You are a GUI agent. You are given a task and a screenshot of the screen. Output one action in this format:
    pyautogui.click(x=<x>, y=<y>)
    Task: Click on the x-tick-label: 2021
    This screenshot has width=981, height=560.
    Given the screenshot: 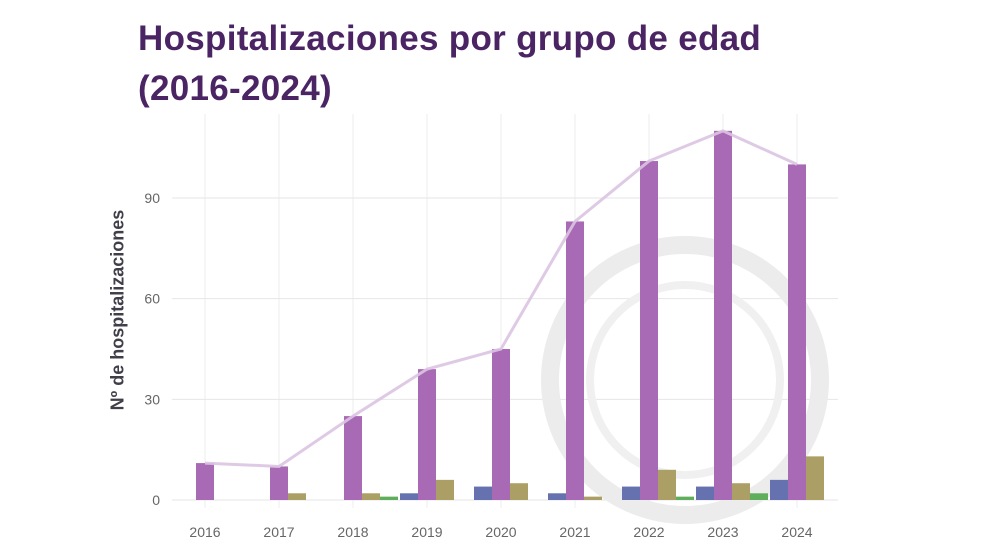 What is the action you would take?
    pyautogui.click(x=574, y=532)
    